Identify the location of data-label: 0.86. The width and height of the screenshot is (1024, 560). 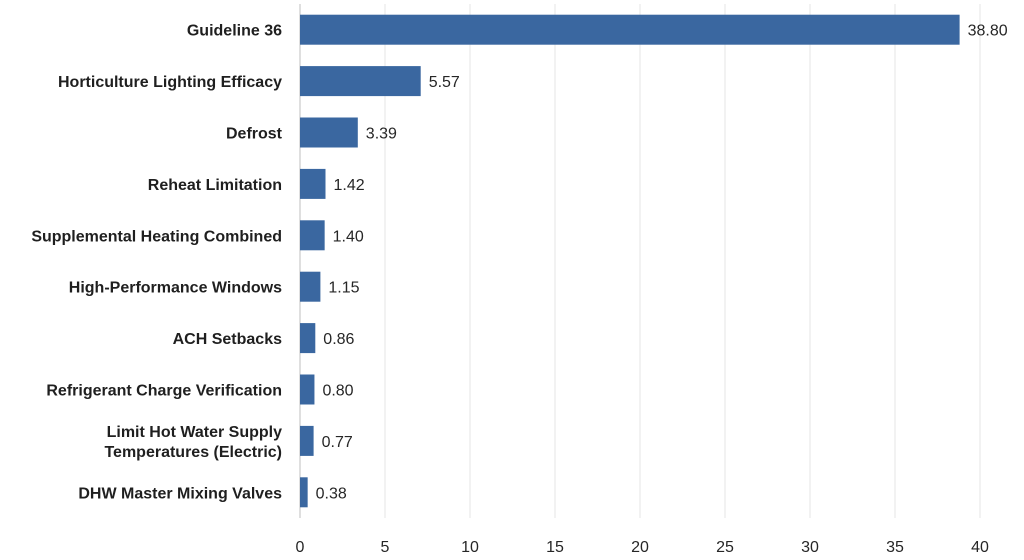
(338, 339).